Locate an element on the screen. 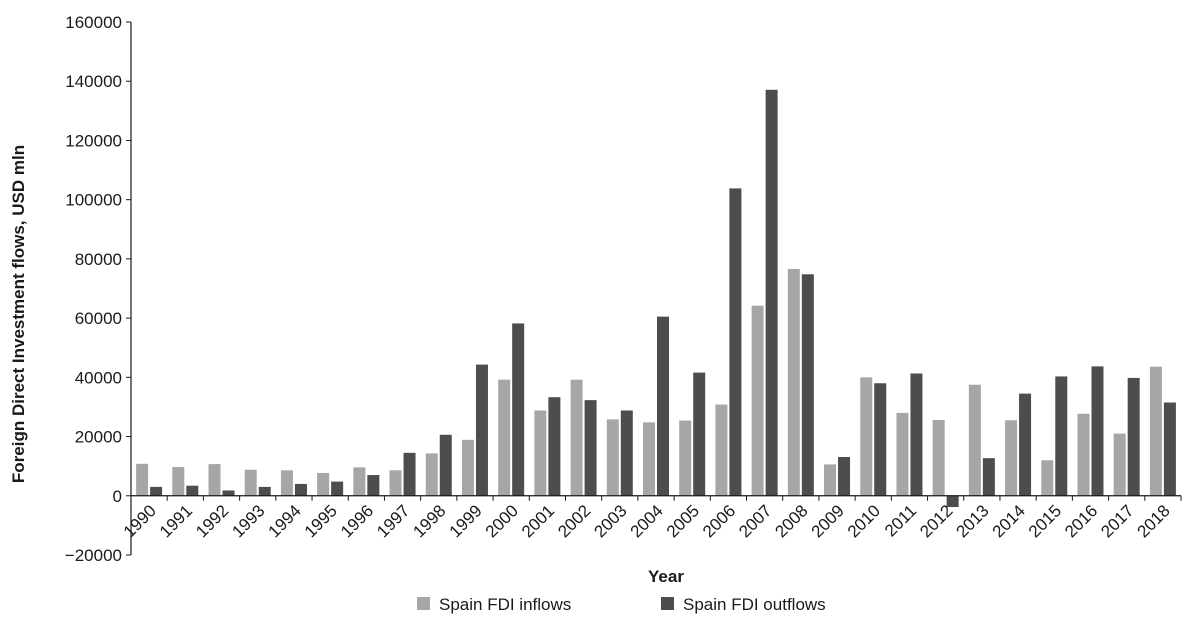 The height and width of the screenshot is (636, 1191). x-tick-label-2017: 2017 is located at coordinates (1117, 521).